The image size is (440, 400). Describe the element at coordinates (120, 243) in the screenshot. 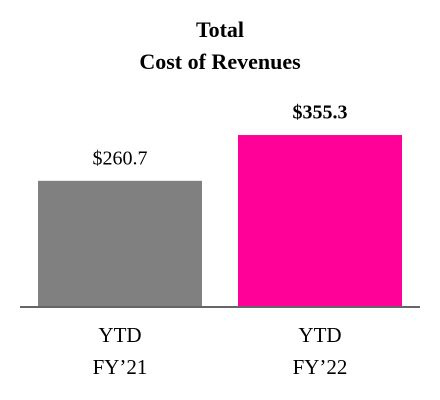

I see `bar` at that location.